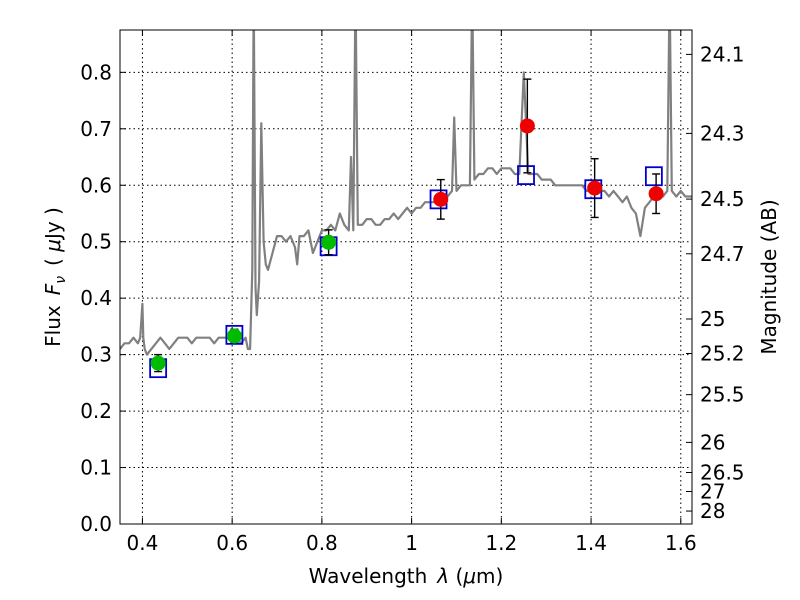 This screenshot has width=800, height=600. I want to click on y2-tick-label: 24.1, so click(722, 54).